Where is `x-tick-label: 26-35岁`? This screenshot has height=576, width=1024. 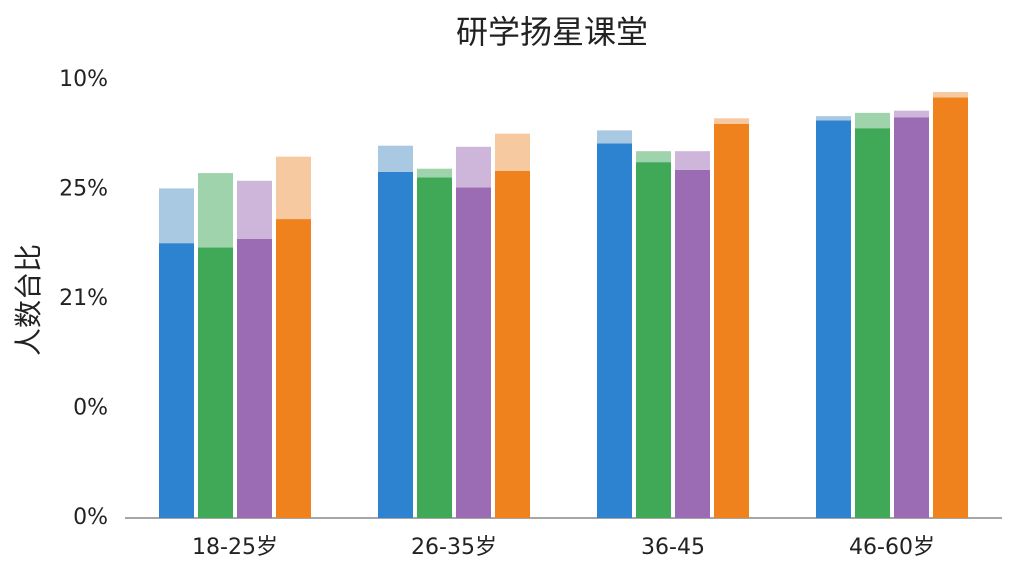
x-tick-label: 26-35岁 is located at coordinates (454, 547).